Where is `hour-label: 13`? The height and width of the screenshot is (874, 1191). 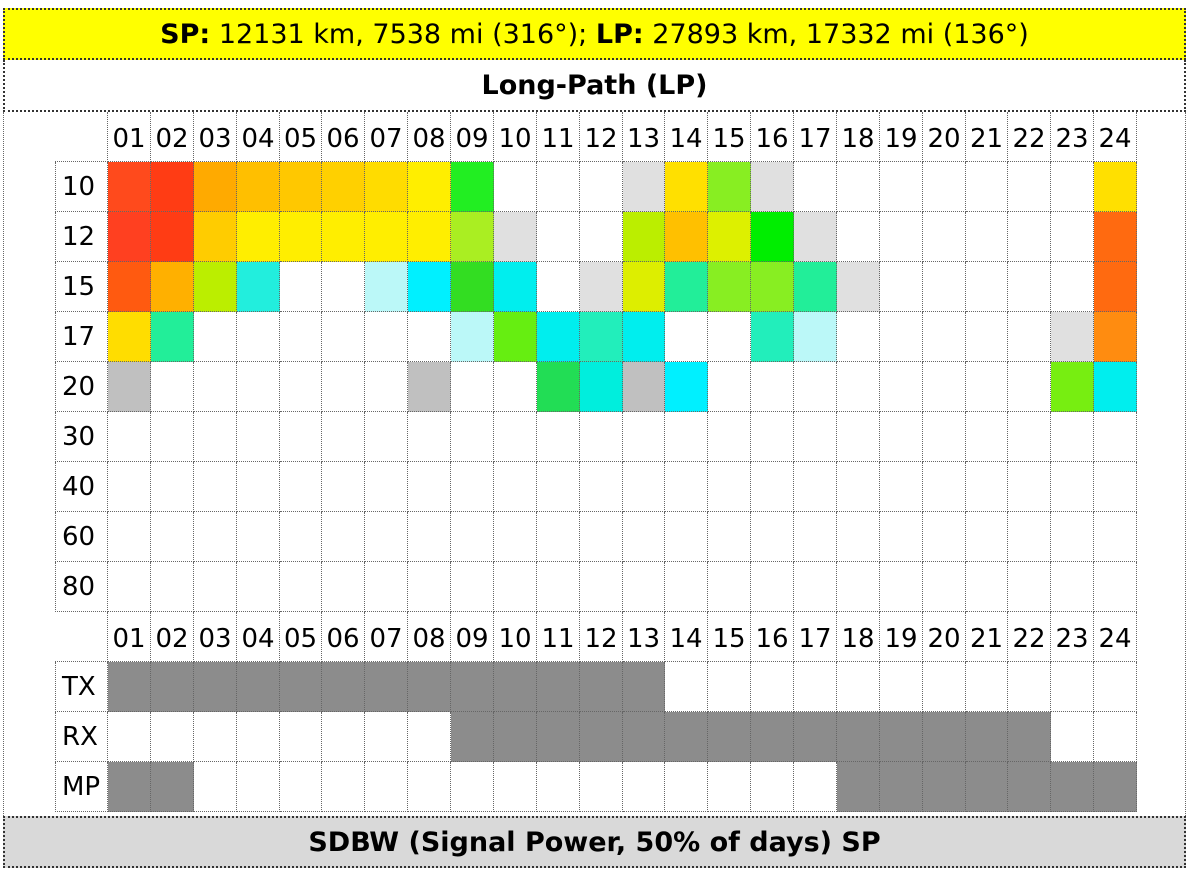
hour-label: 13 is located at coordinates (644, 637).